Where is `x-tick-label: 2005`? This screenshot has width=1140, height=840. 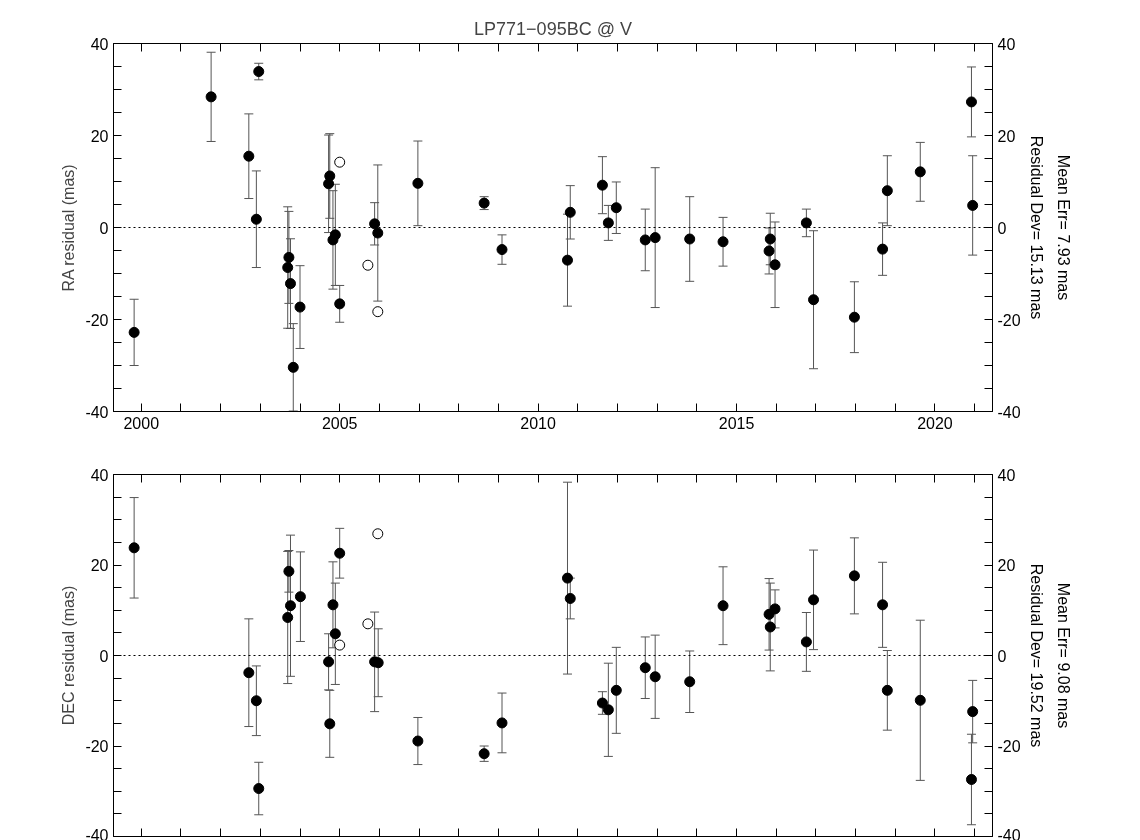
x-tick-label: 2005 is located at coordinates (339, 423).